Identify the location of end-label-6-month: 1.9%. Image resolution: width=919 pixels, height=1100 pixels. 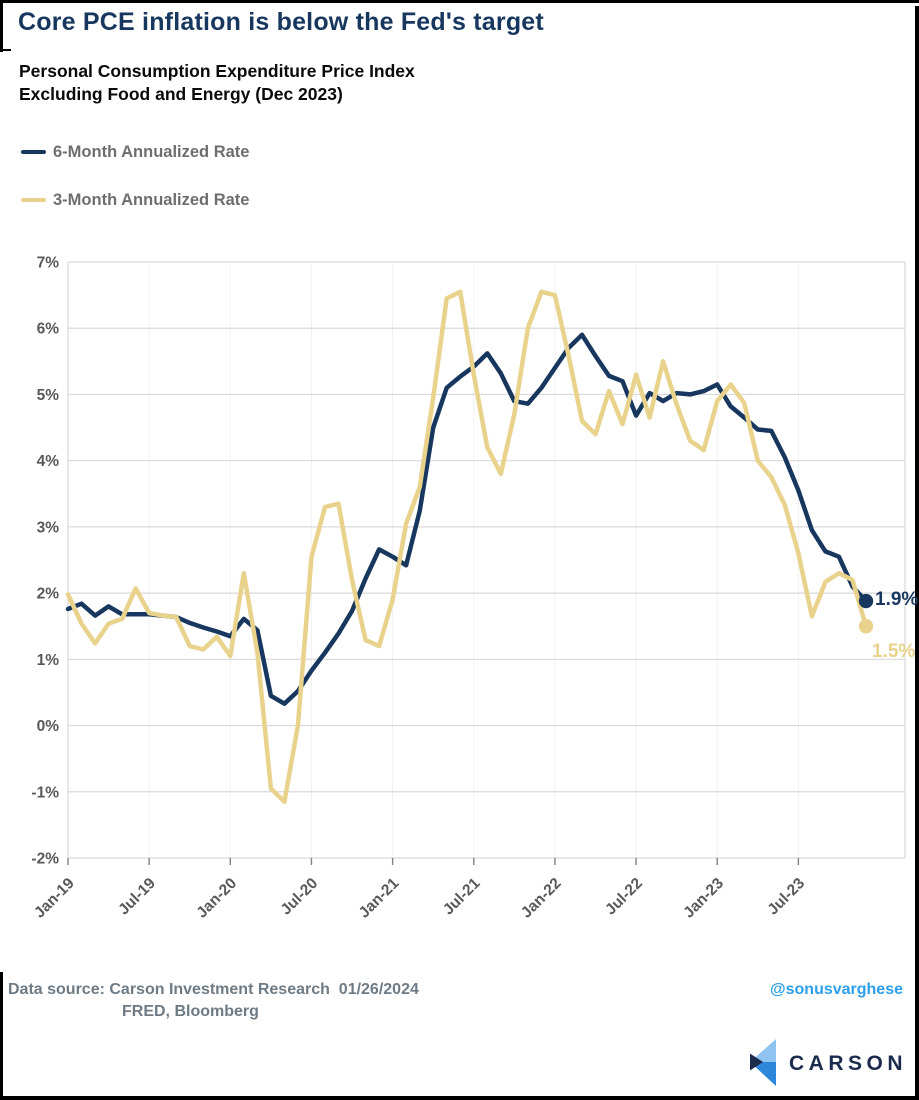
(896, 599).